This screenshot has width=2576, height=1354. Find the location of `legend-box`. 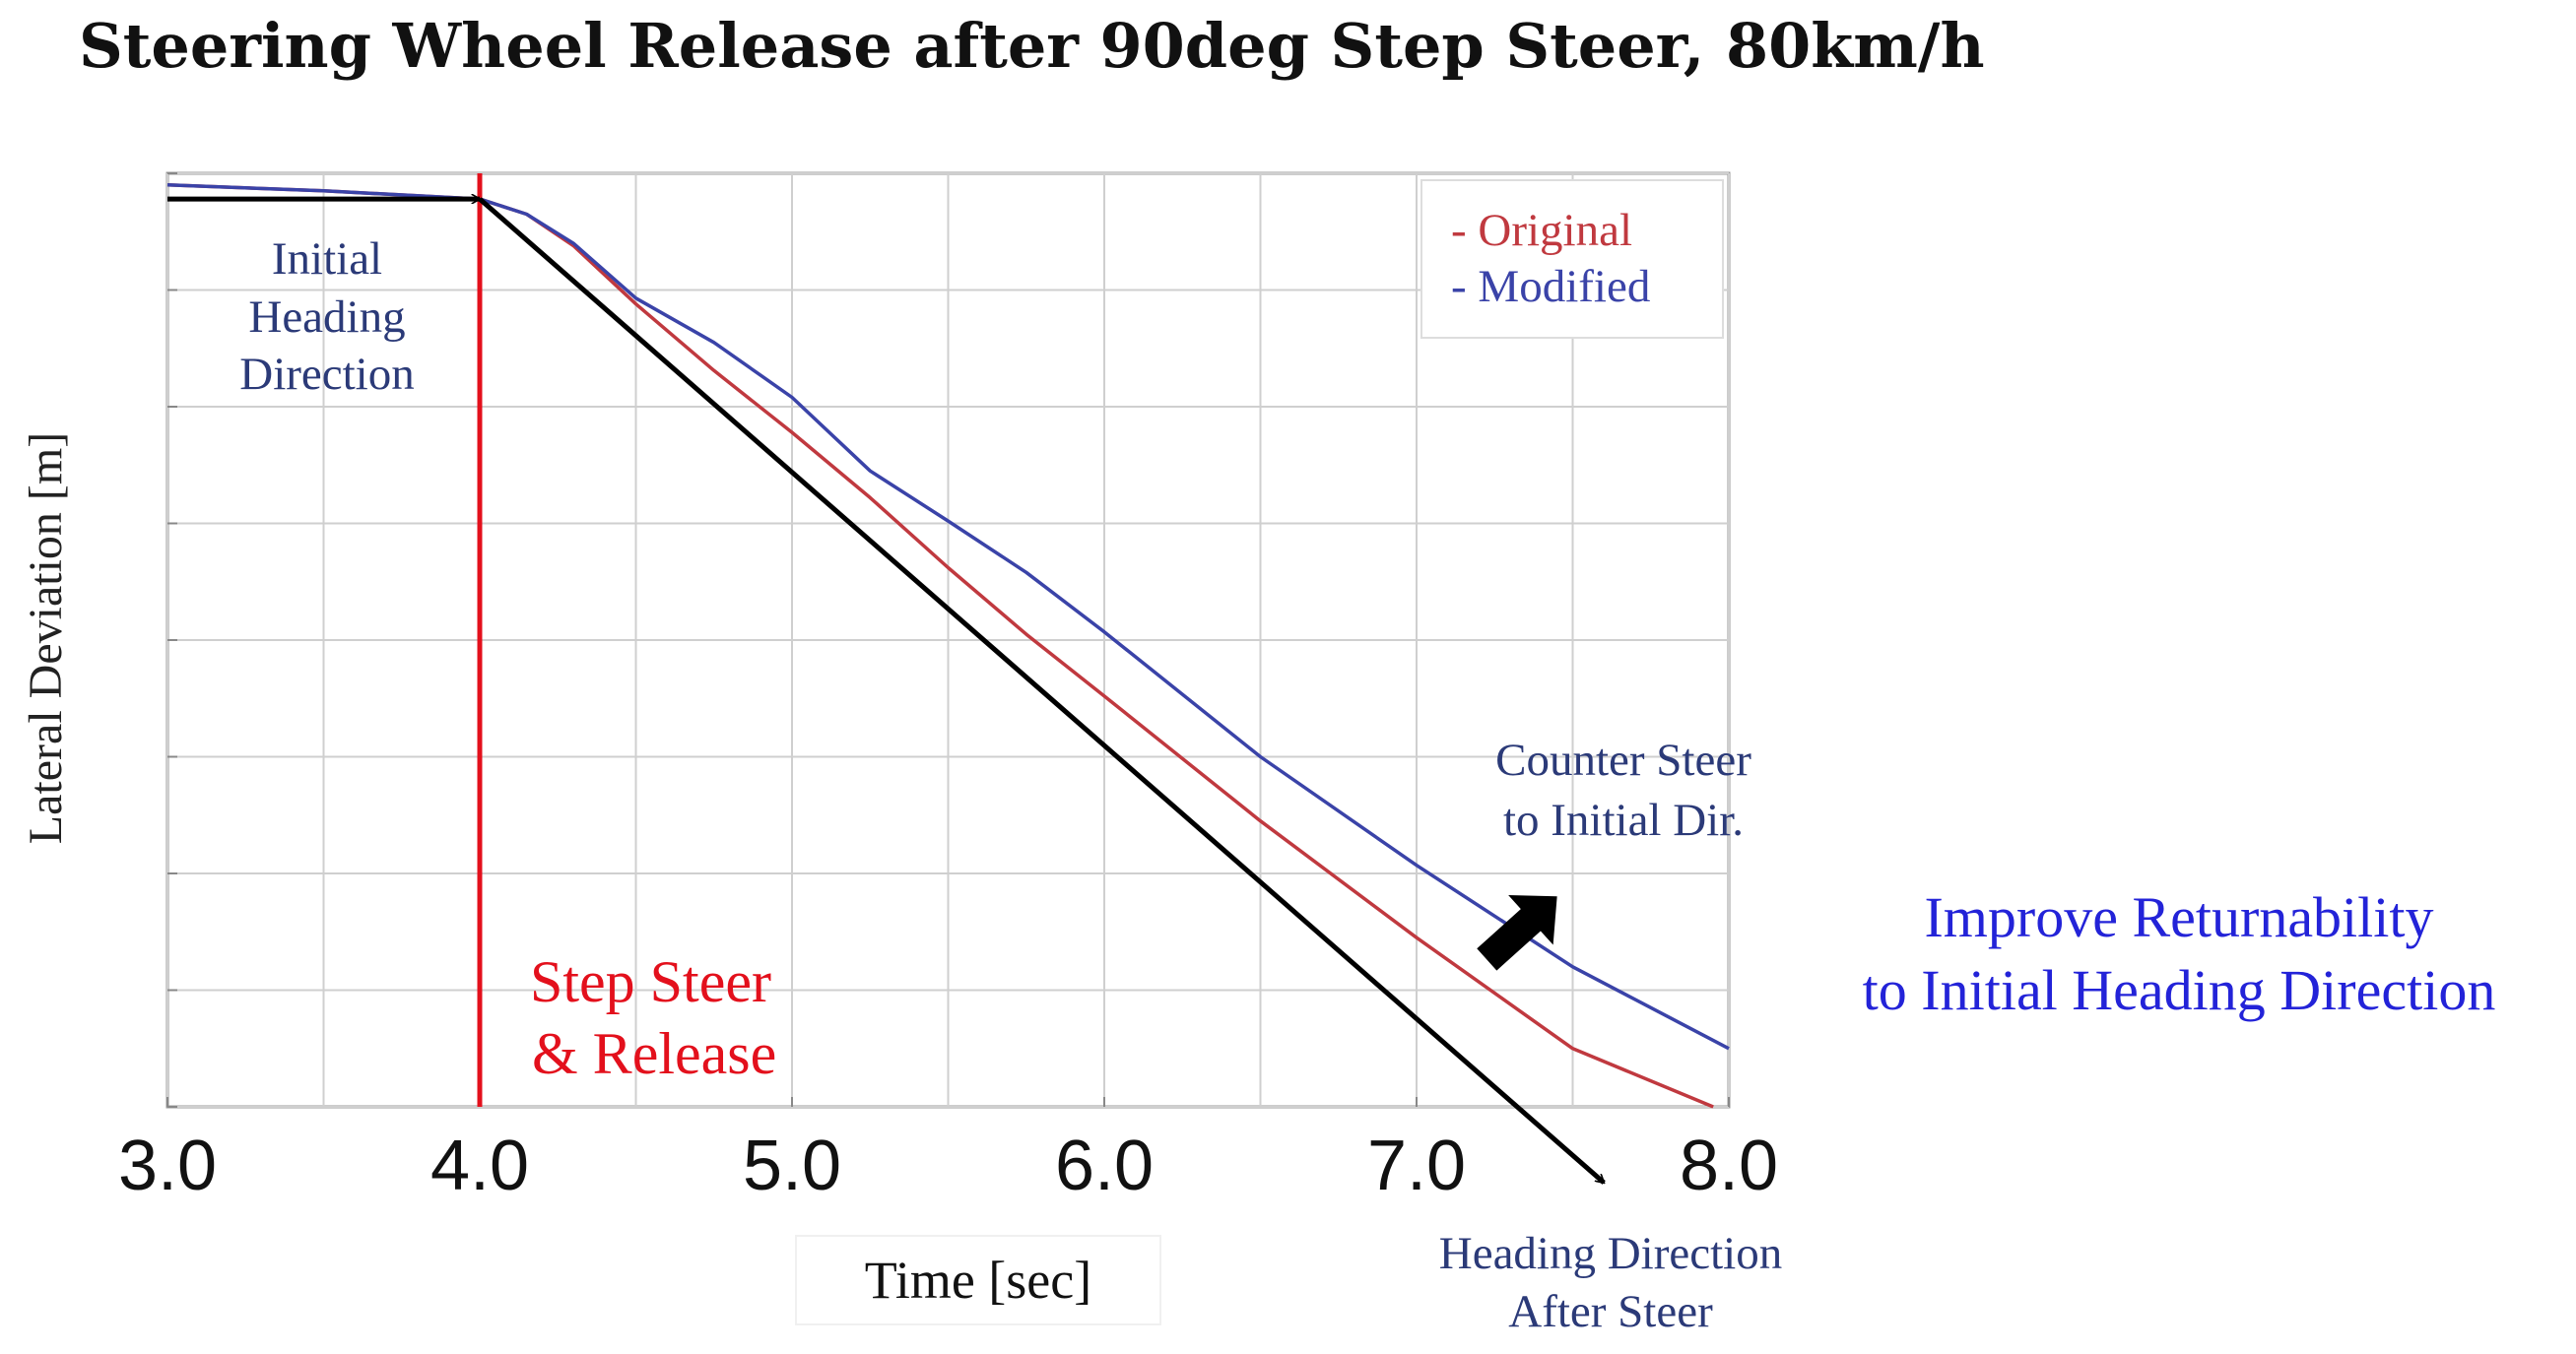

legend-box is located at coordinates (1572, 259).